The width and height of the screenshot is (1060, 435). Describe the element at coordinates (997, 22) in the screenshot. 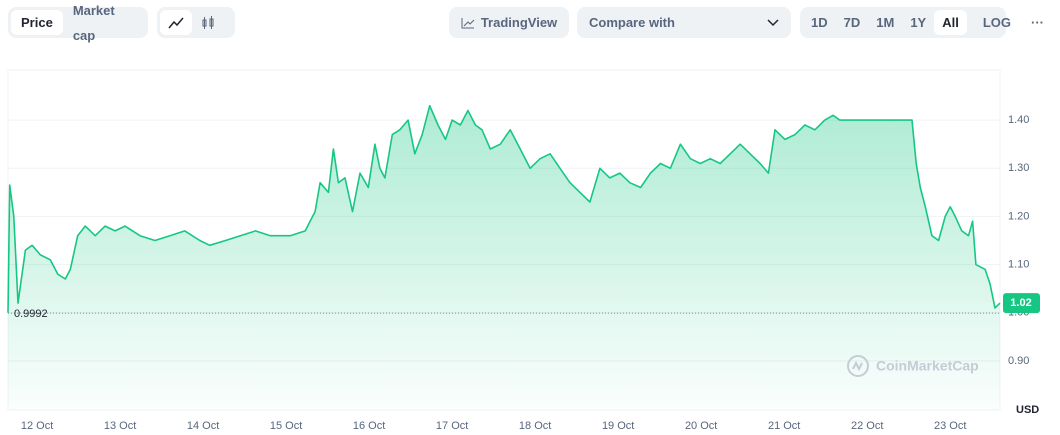

I see `log-button: LOG` at that location.